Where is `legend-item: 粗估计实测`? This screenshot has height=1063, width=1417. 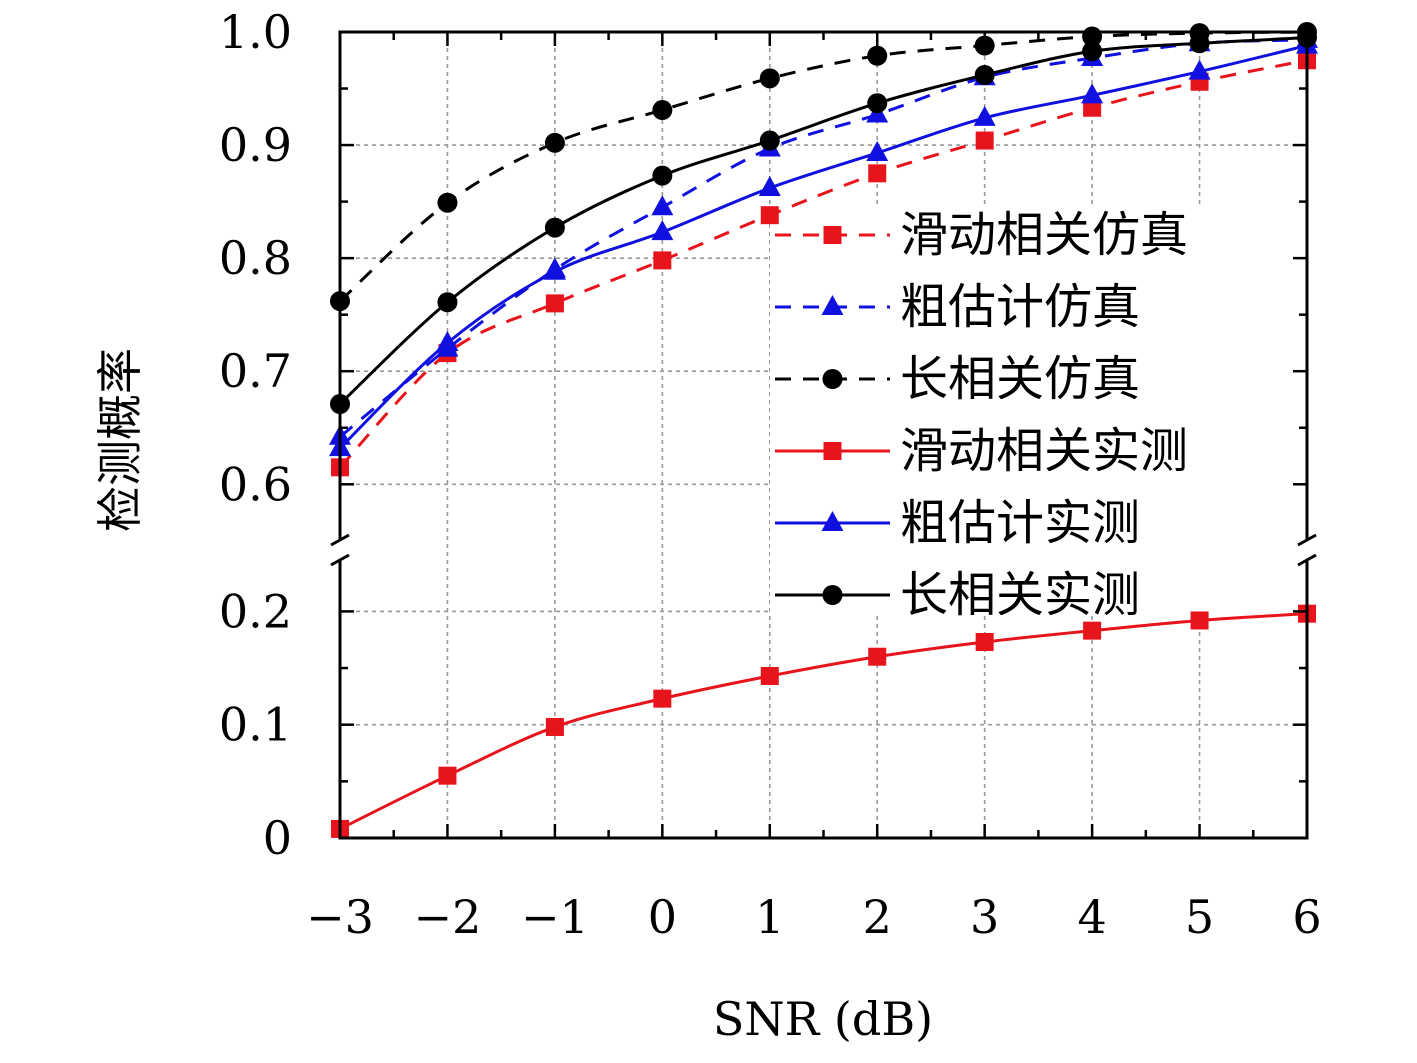 legend-item: 粗估计实测 is located at coordinates (957, 523).